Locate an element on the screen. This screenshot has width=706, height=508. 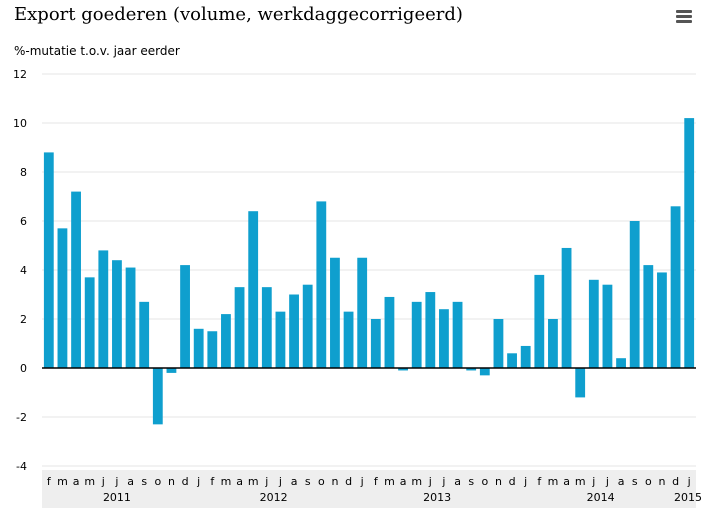
y-tick-label: 0 is located at coordinates (23, 368).